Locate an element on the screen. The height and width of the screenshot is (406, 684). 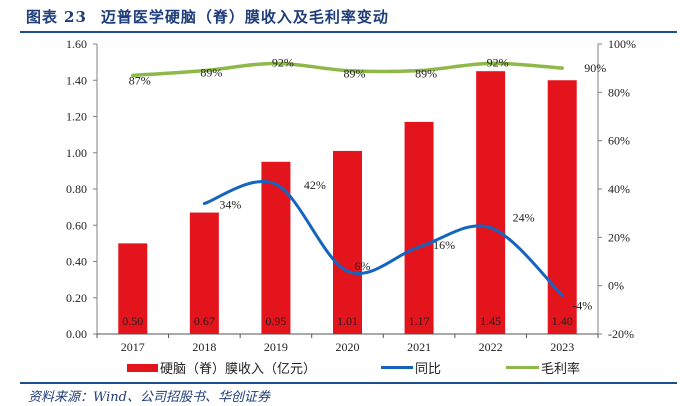
legend-item-yoy: 同比 is located at coordinates (411, 367).